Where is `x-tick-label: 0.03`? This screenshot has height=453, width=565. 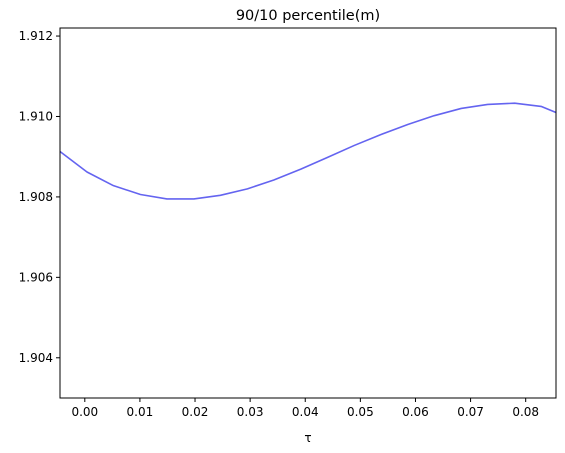 x-tick-label: 0.03 is located at coordinates (250, 412).